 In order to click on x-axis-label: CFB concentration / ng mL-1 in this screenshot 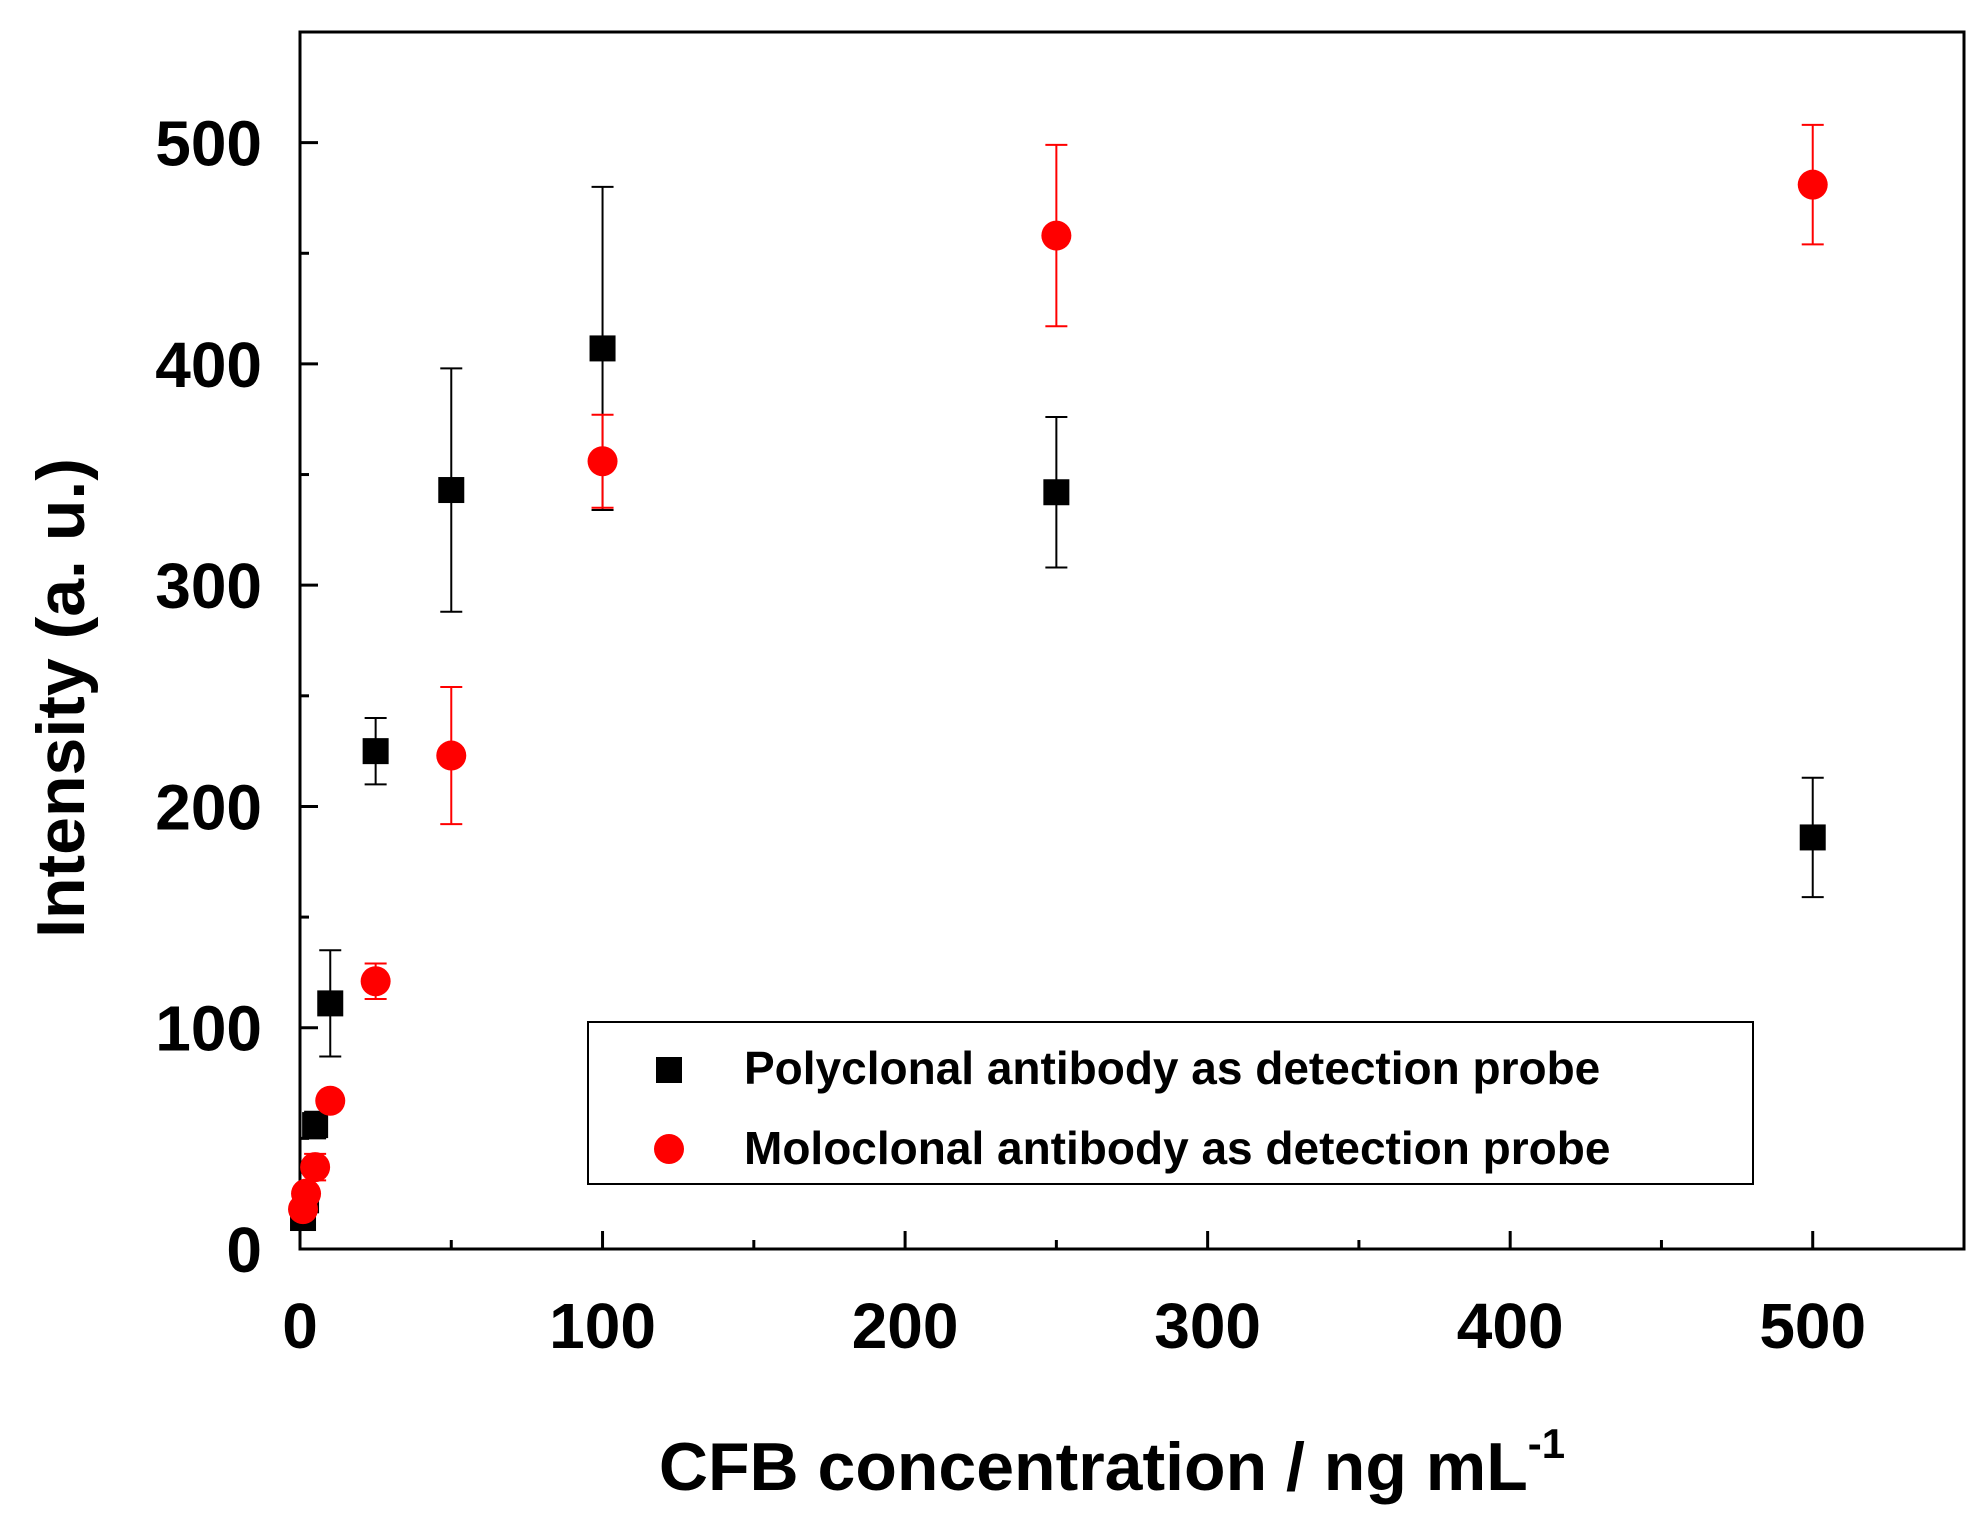, I will do `click(1112, 1462)`.